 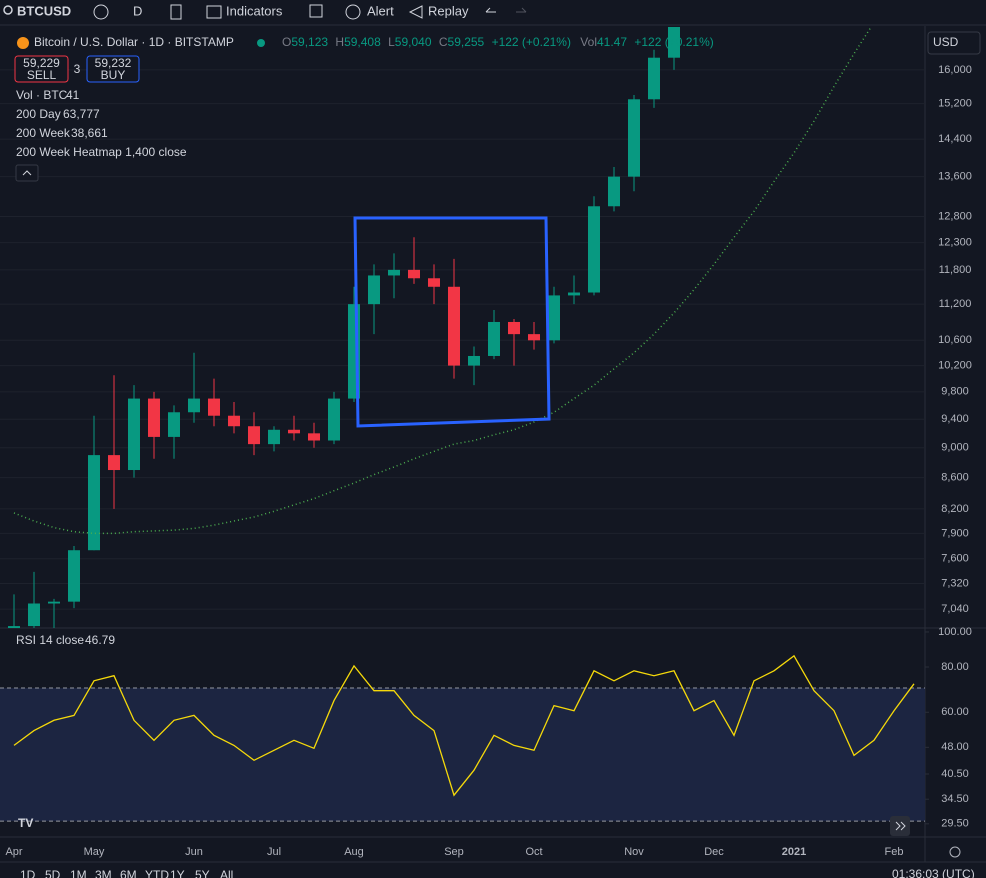 I want to click on range-button: 1M, so click(x=78, y=873).